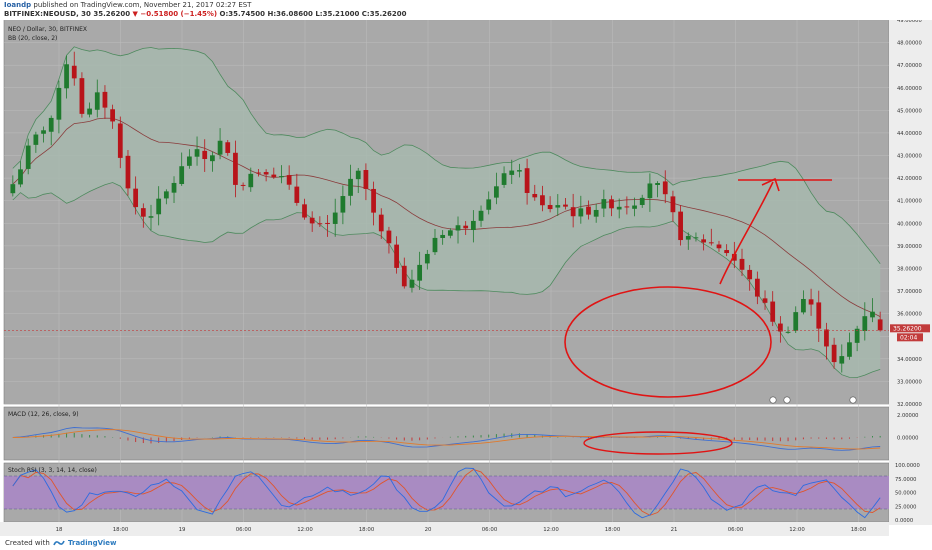  What do you see at coordinates (92, 543) in the screenshot?
I see `tradingview-brand: TradingView` at bounding box center [92, 543].